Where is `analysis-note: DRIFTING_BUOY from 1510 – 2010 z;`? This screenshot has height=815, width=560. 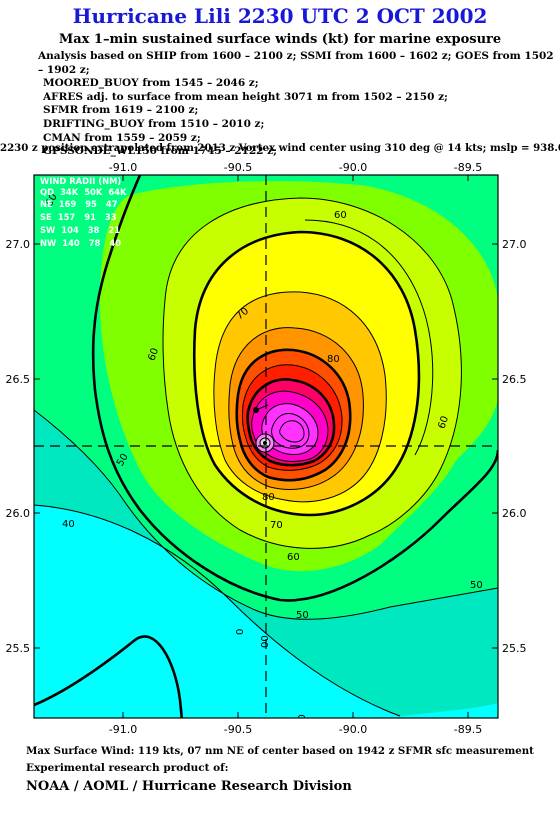
analysis-note: DRIFTING_BUOY from 1510 – 2010 z; is located at coordinates (154, 123).